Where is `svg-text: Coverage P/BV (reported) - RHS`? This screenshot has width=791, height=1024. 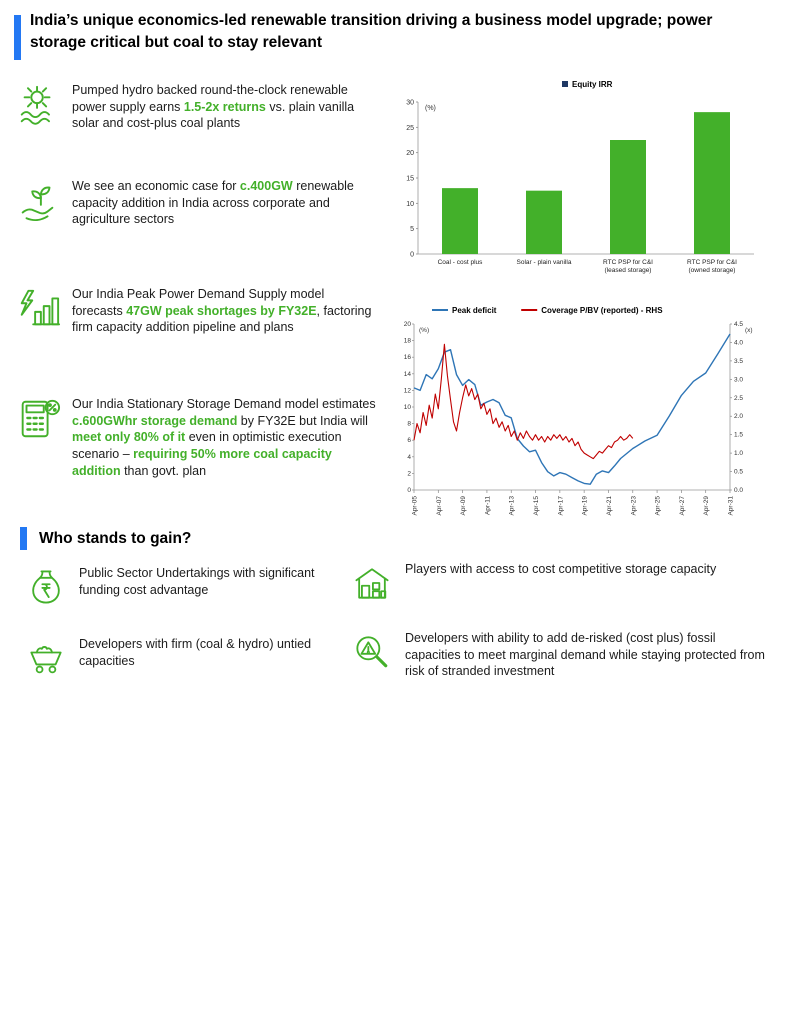
svg-text: Coverage P/BV (reported) - RHS is located at coordinates (602, 310).